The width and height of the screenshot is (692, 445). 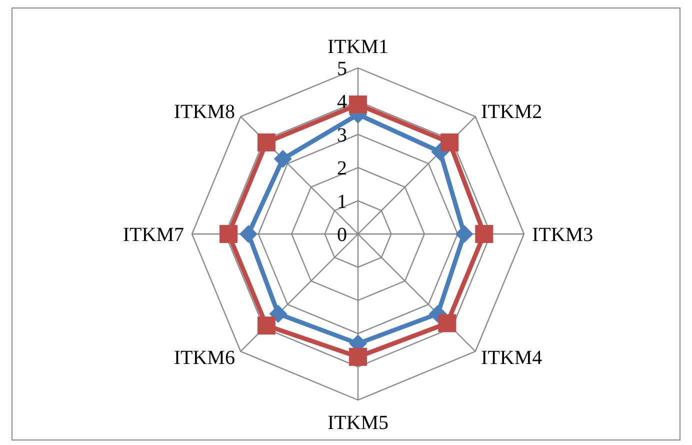 I want to click on spoke-label: ITKM1, so click(x=358, y=47).